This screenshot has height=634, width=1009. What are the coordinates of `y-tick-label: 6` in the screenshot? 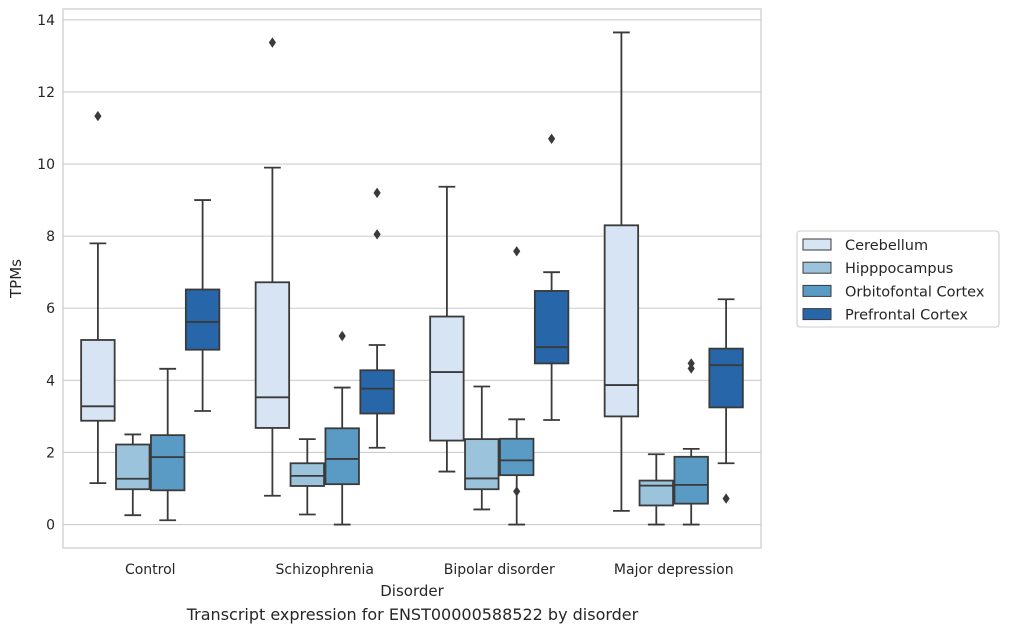 It's located at (50, 309).